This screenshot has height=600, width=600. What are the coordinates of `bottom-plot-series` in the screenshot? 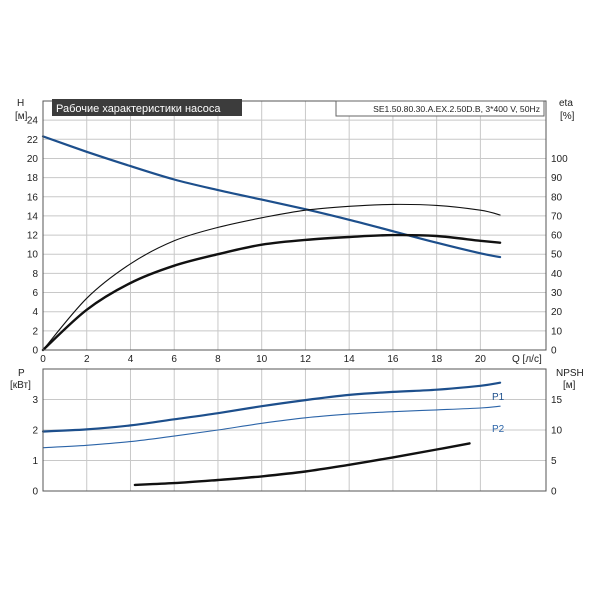 It's located at (271, 434).